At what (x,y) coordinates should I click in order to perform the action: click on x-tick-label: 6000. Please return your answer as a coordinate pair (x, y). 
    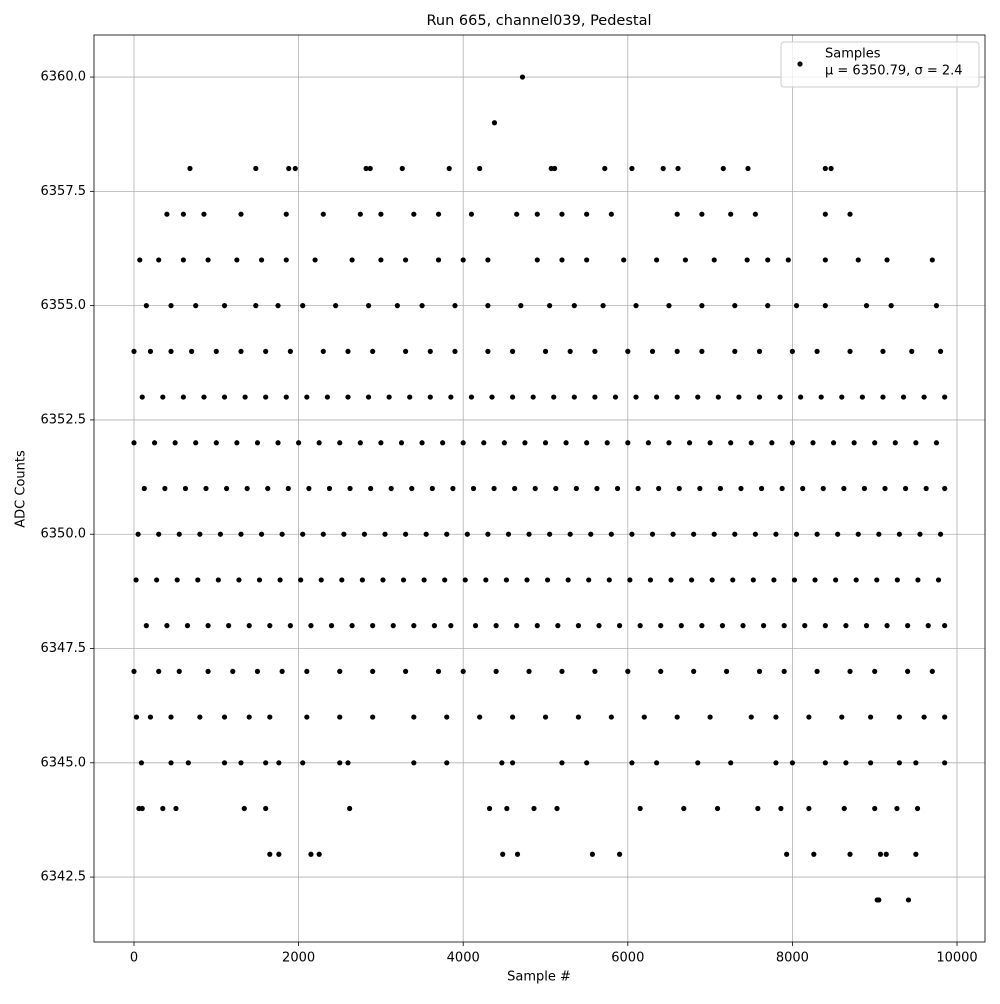
    Looking at the image, I should click on (627, 958).